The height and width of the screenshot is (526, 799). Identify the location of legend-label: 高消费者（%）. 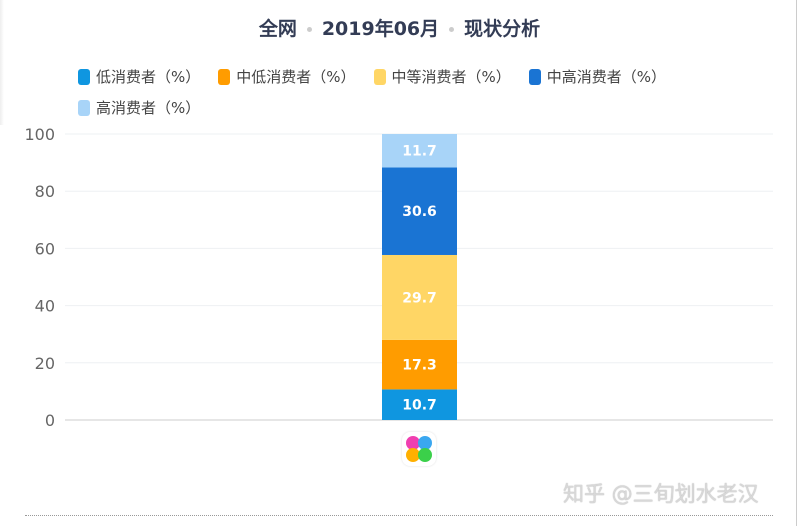
(148, 108).